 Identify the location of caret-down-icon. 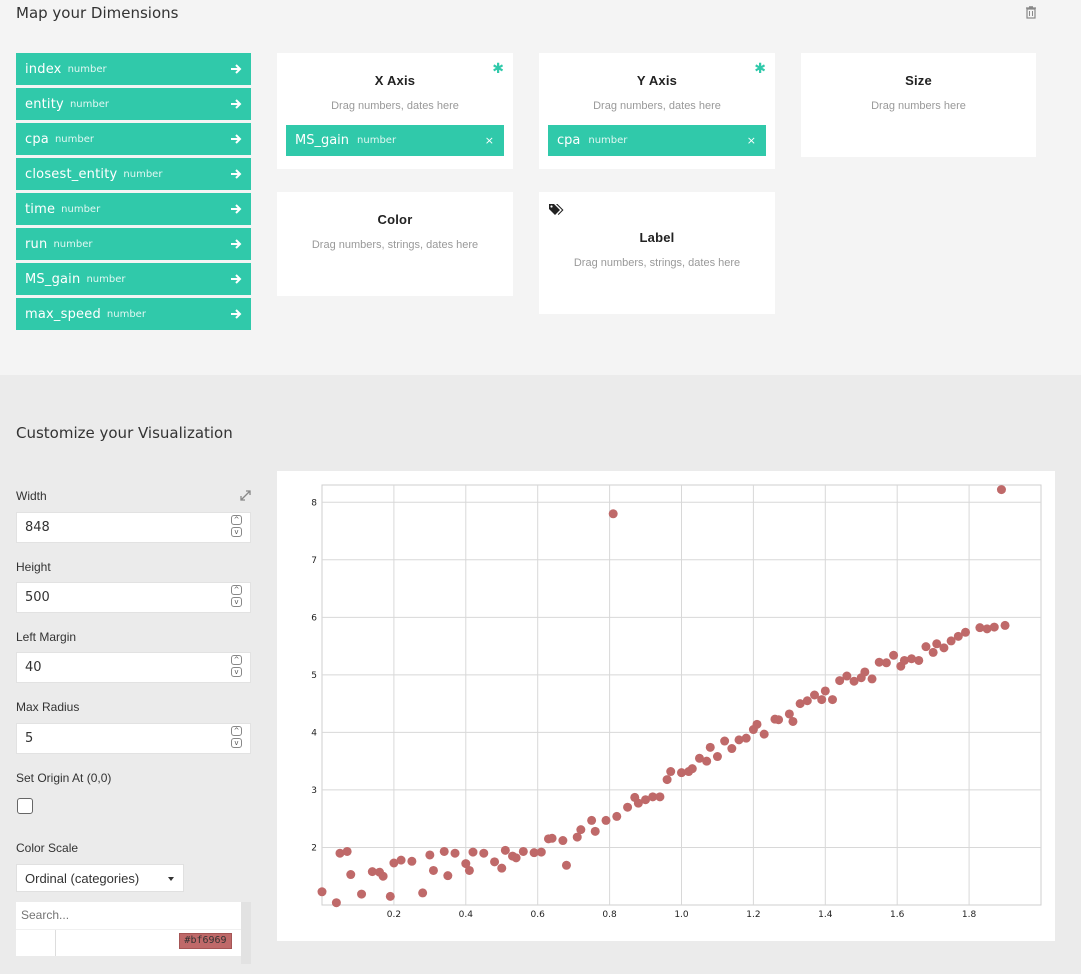
(171, 879).